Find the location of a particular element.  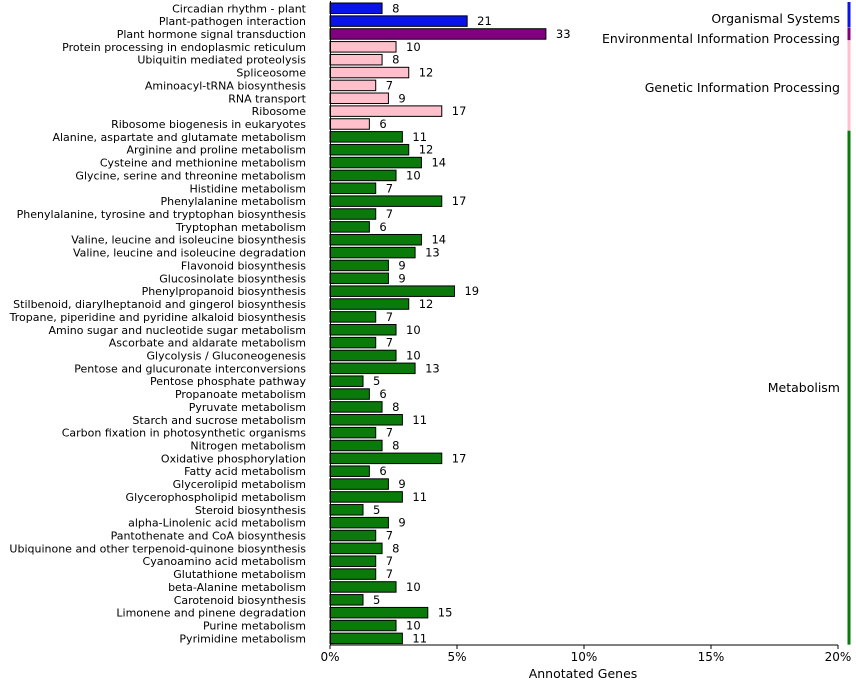

bar-value-label: 21 is located at coordinates (484, 21).